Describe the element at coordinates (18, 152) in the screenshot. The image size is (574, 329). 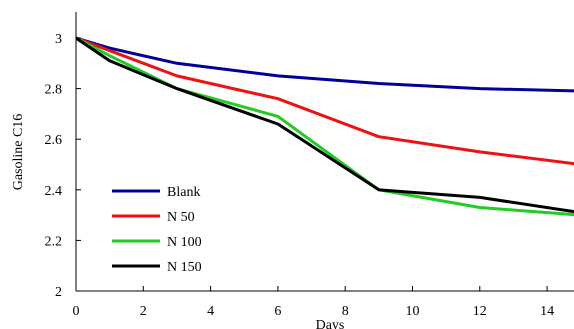
I see `y-axis-title: Gasoline C16` at that location.